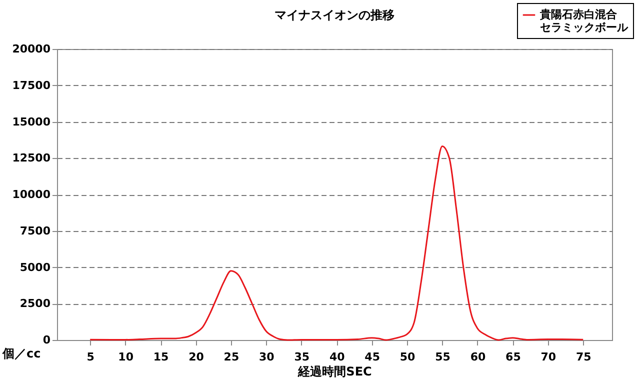  I want to click on x-tick-label: 65, so click(513, 357).